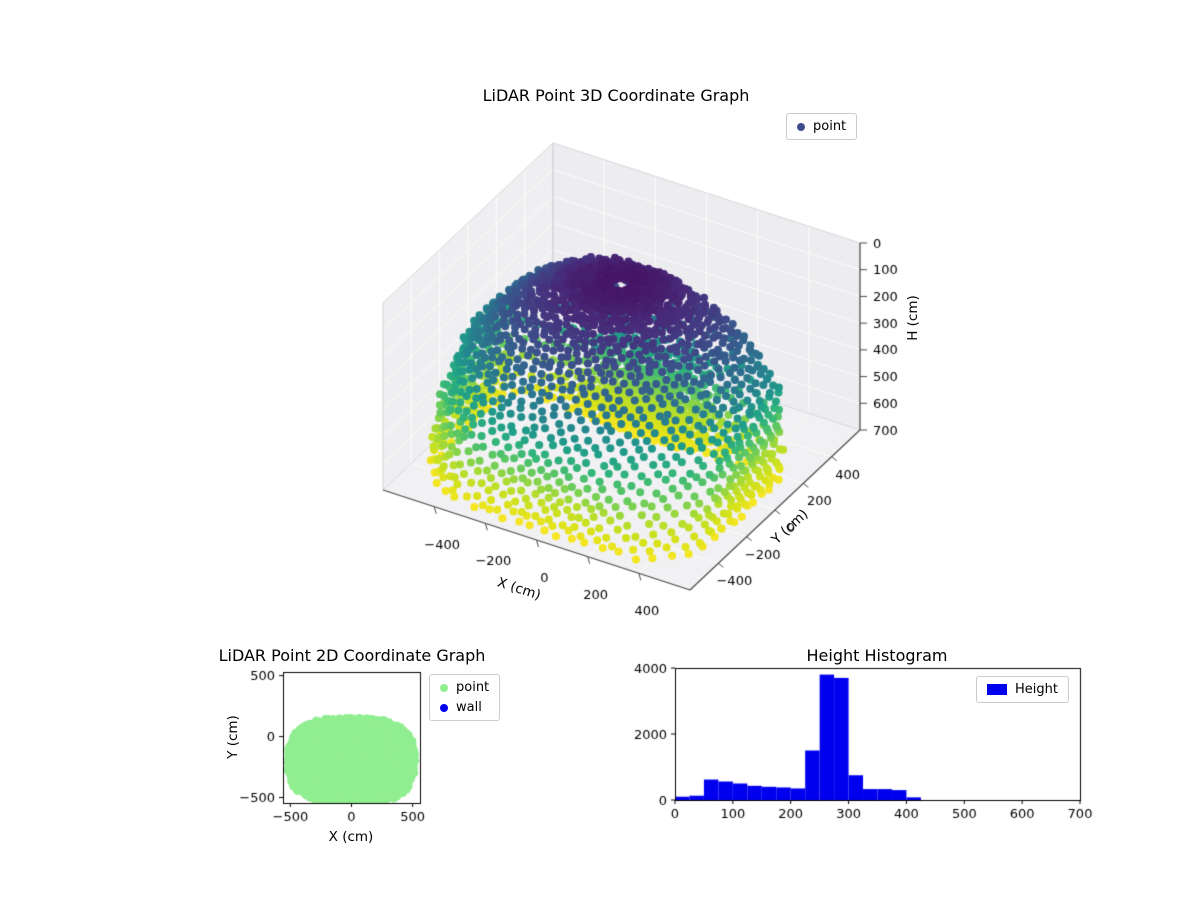 The height and width of the screenshot is (900, 1200). I want to click on plot2d-legend: point wall, so click(465, 697).